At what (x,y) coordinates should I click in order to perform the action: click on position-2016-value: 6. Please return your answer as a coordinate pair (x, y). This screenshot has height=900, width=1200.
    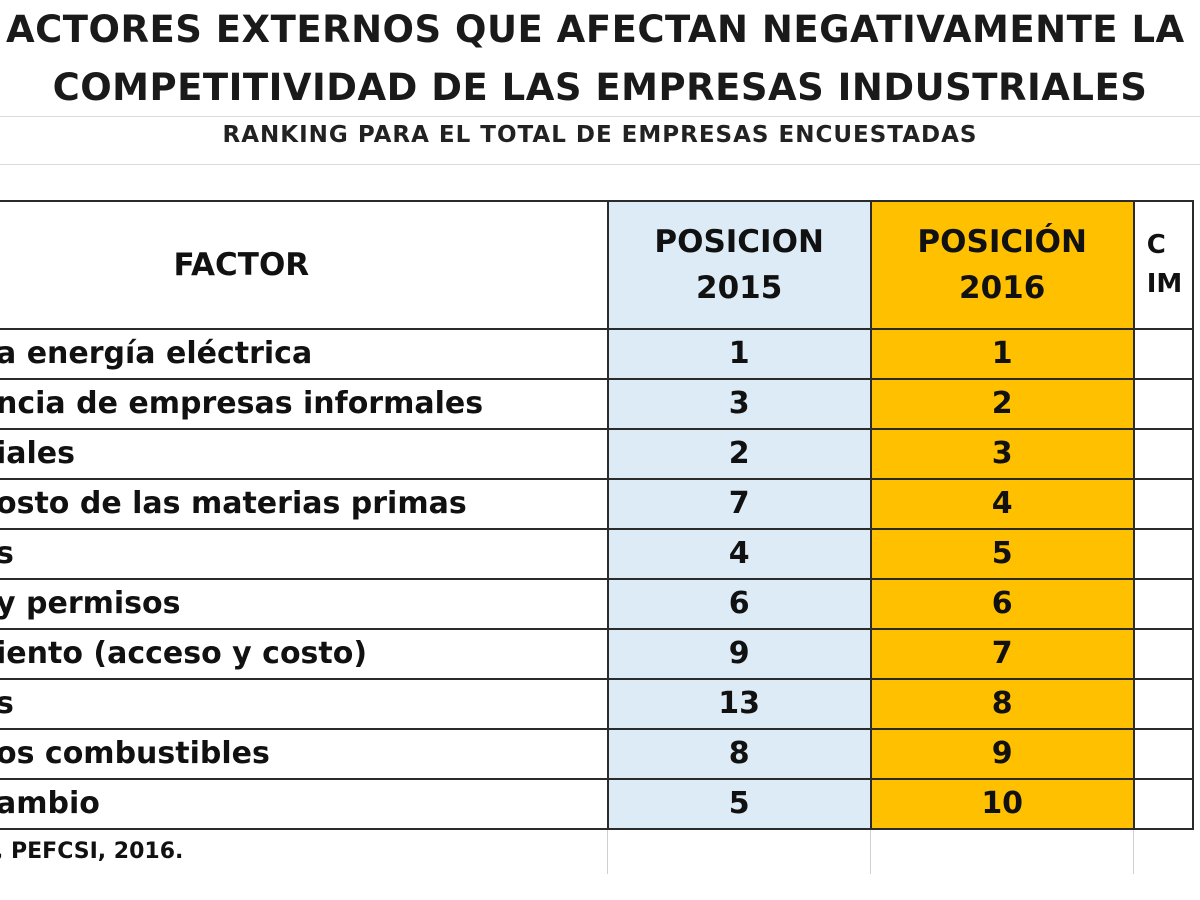
    Looking at the image, I should click on (1002, 603).